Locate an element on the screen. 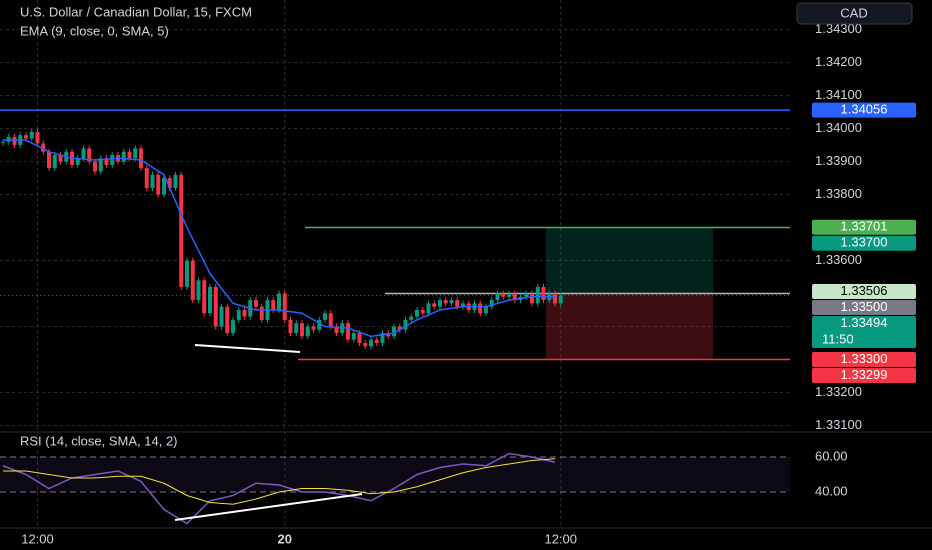 The height and width of the screenshot is (550, 932). price-label: 1.33506 is located at coordinates (864, 290).